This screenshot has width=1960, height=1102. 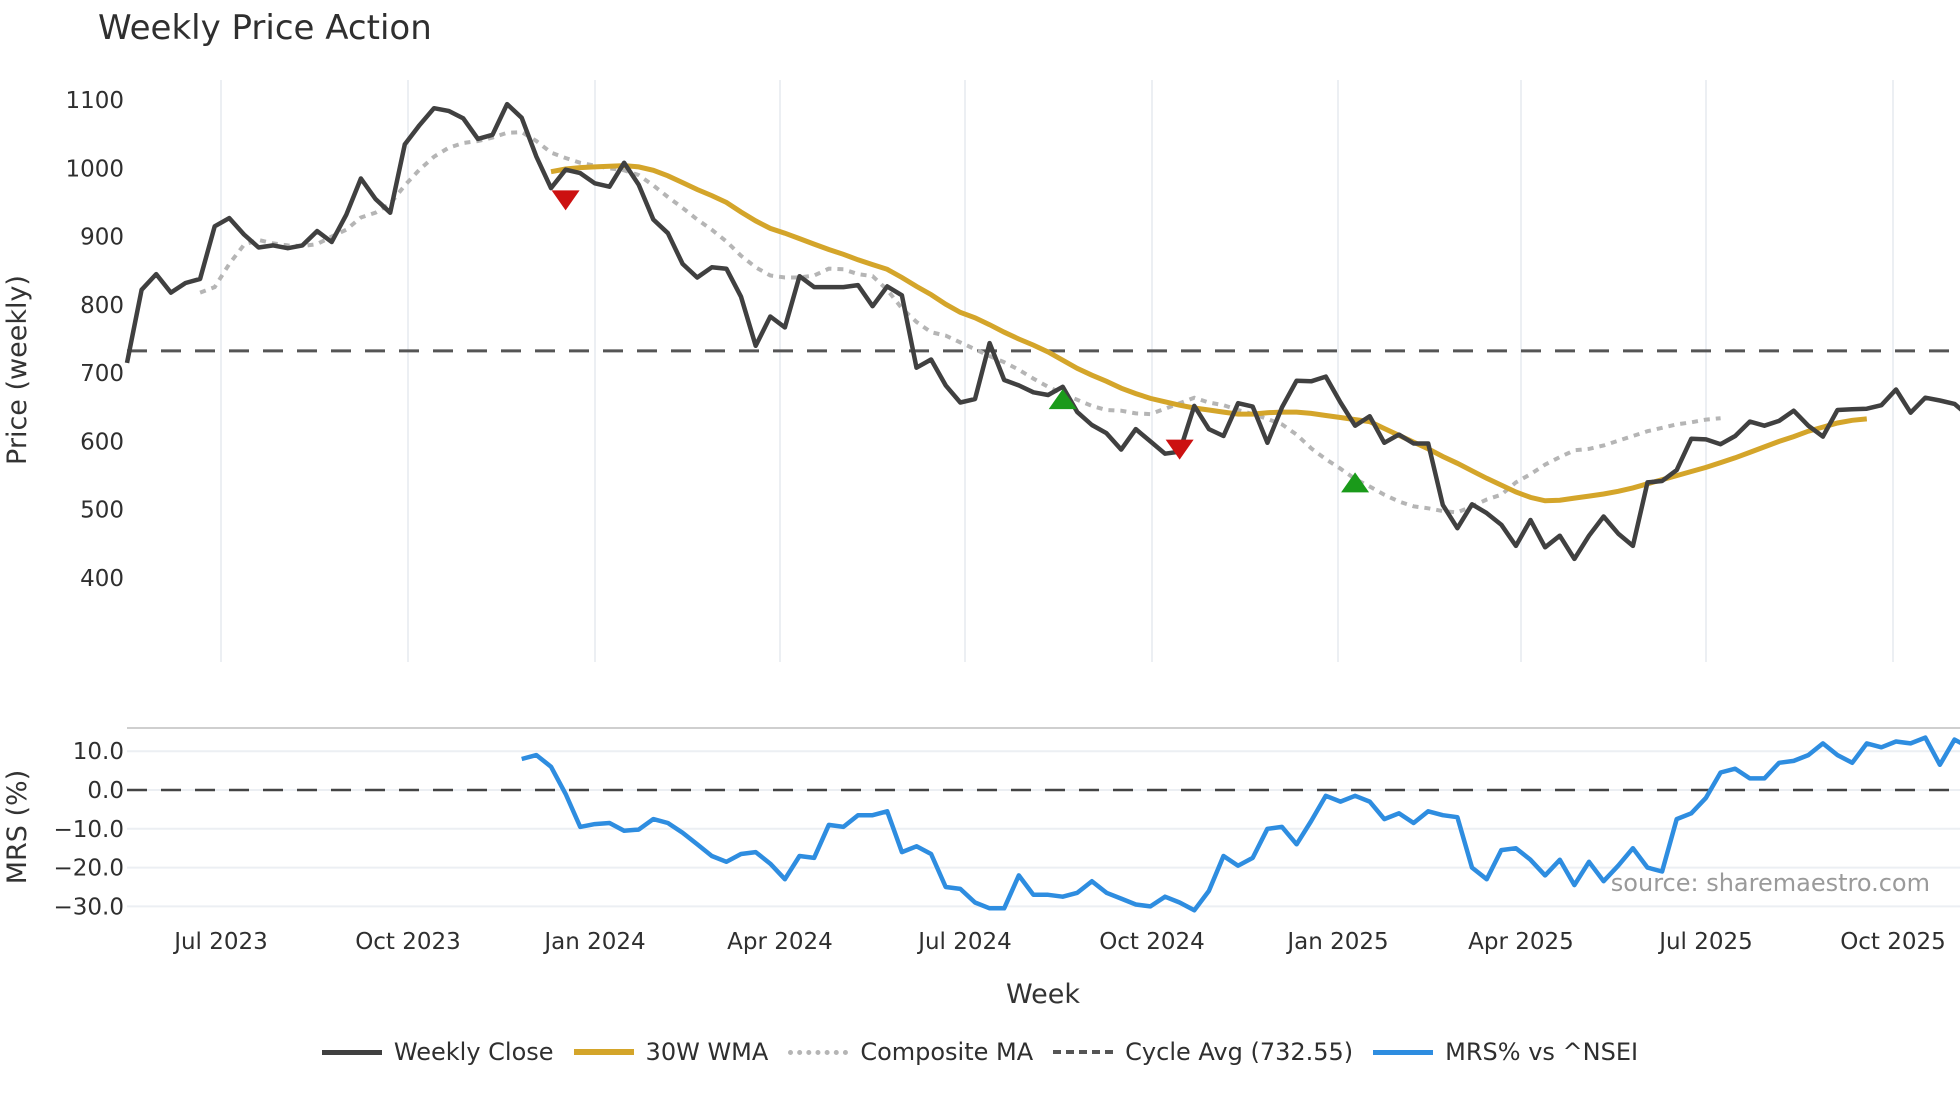 I want to click on legend-label: MRS% vs ^NSEI, so click(x=1542, y=1052).